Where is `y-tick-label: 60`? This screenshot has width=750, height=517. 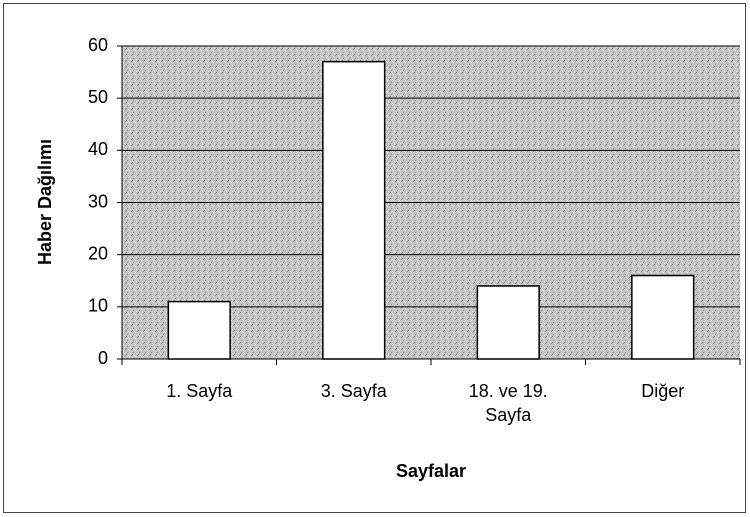 y-tick-label: 60 is located at coordinates (98, 45).